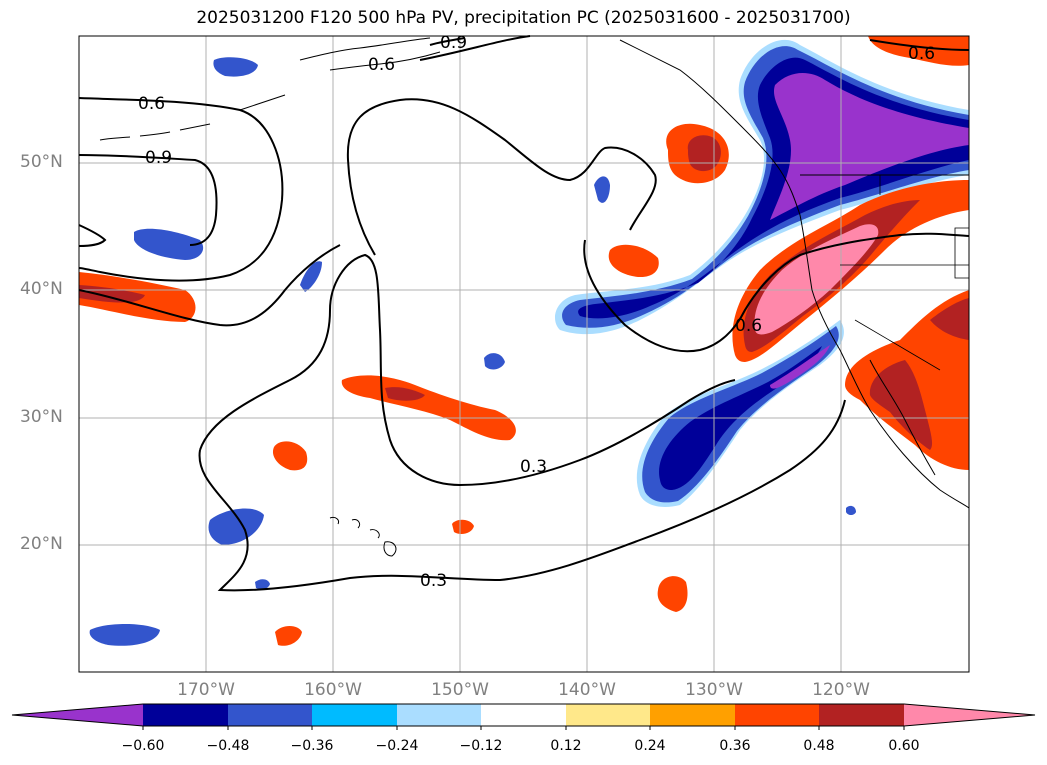 This screenshot has height=765, width=1047. What do you see at coordinates (143, 746) in the screenshot?
I see `colorbar-tick-label: −0.60` at bounding box center [143, 746].